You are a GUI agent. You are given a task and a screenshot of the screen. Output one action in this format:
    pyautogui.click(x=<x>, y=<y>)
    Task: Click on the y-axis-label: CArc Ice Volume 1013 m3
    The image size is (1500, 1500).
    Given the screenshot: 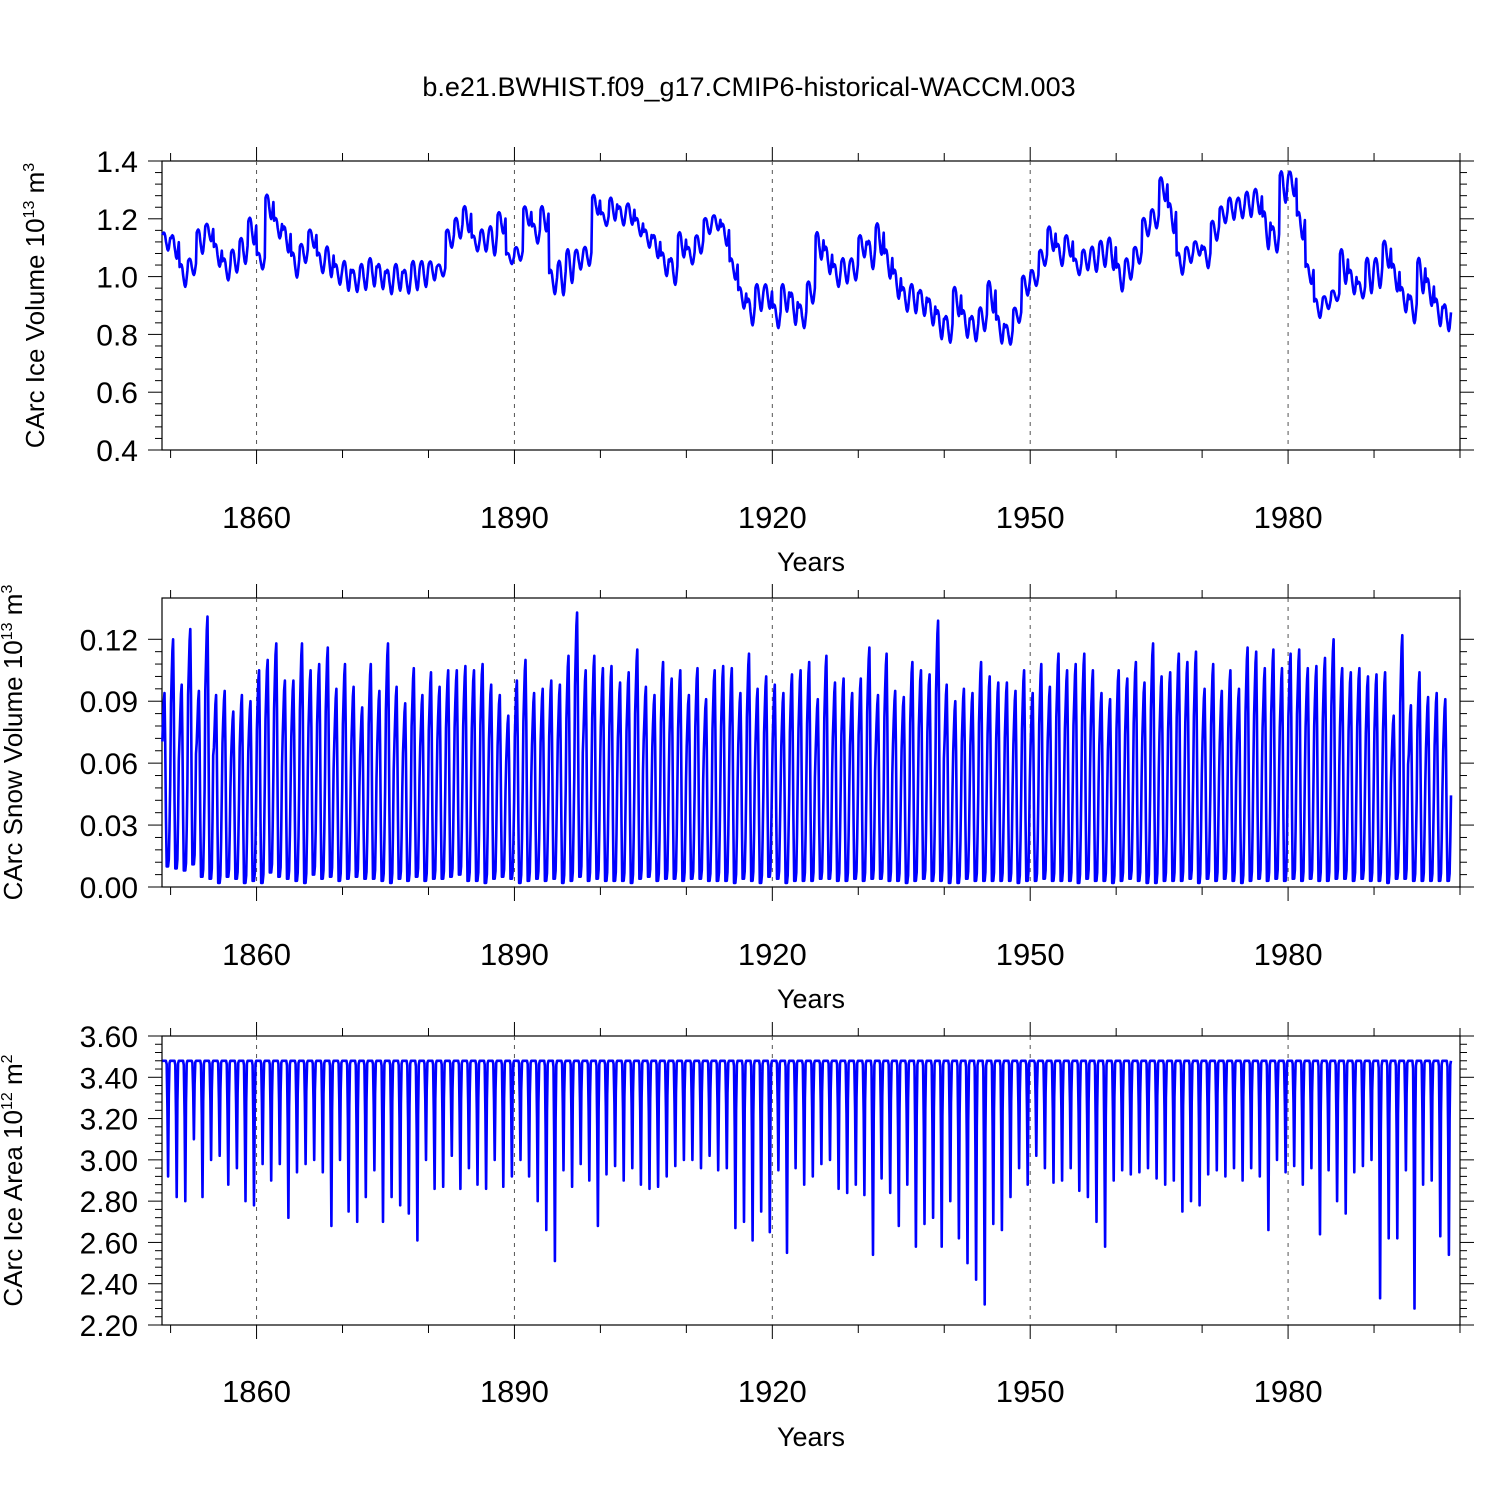 What is the action you would take?
    pyautogui.click(x=35, y=305)
    